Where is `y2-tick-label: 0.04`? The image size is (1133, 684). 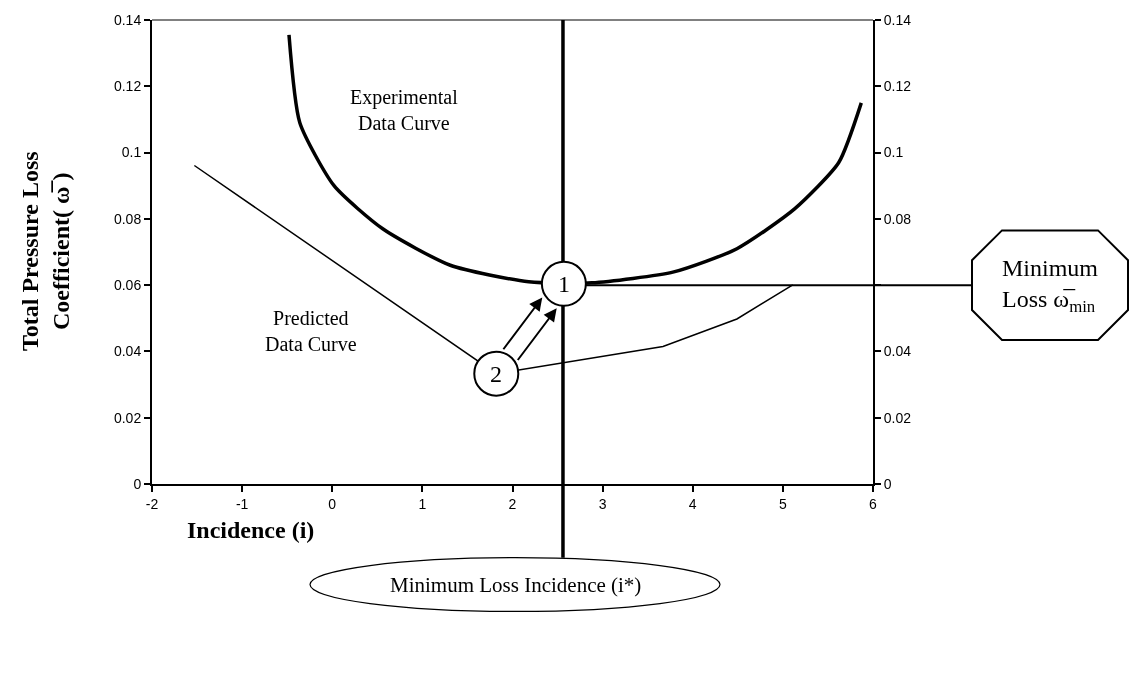 y2-tick-label: 0.04 is located at coordinates (897, 351).